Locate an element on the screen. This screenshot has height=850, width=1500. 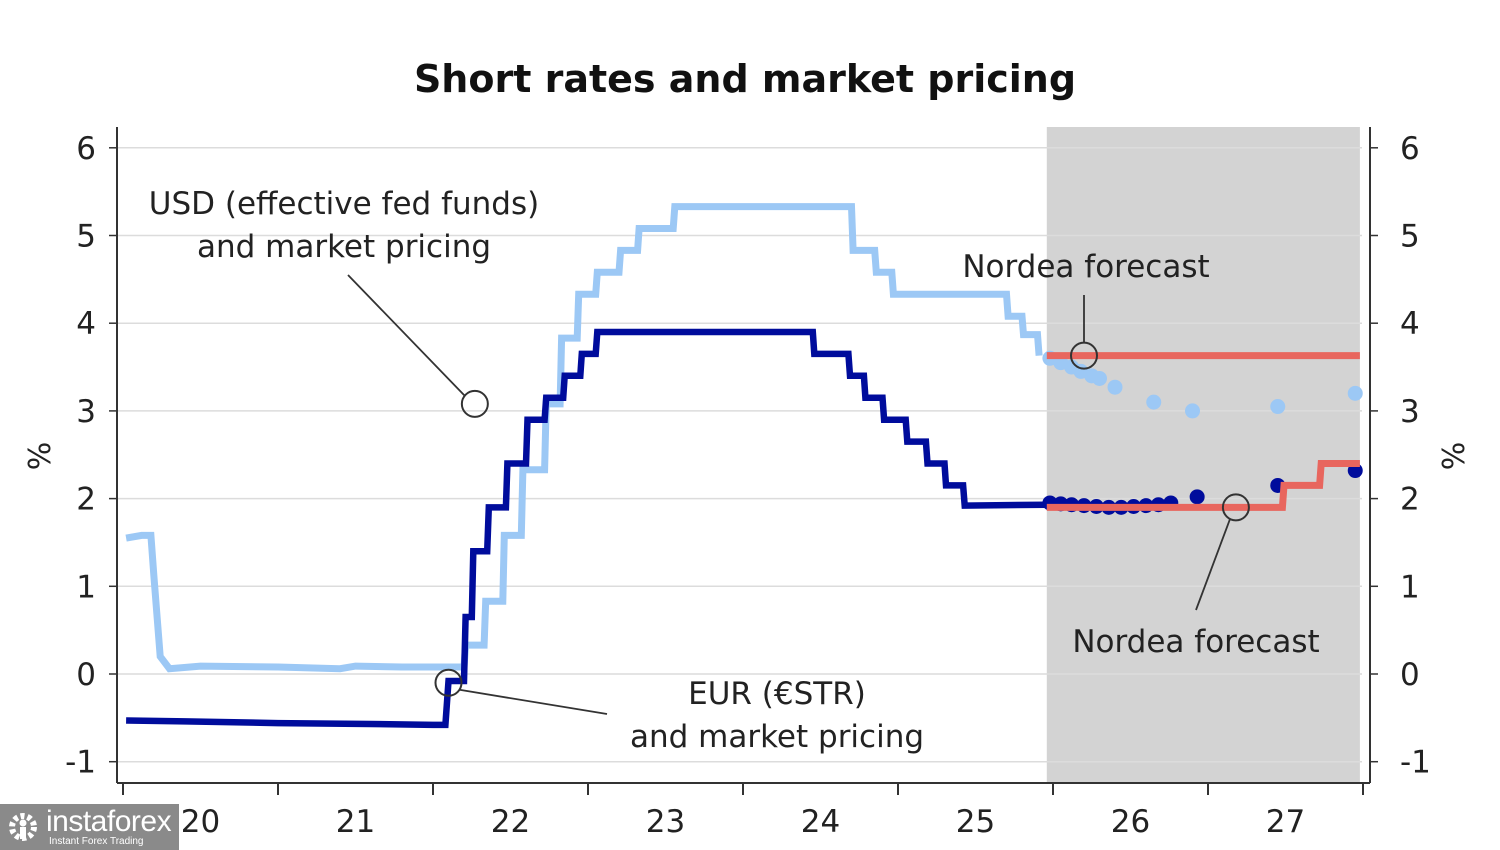
y-tick-label-left: 6 is located at coordinates (86, 149).